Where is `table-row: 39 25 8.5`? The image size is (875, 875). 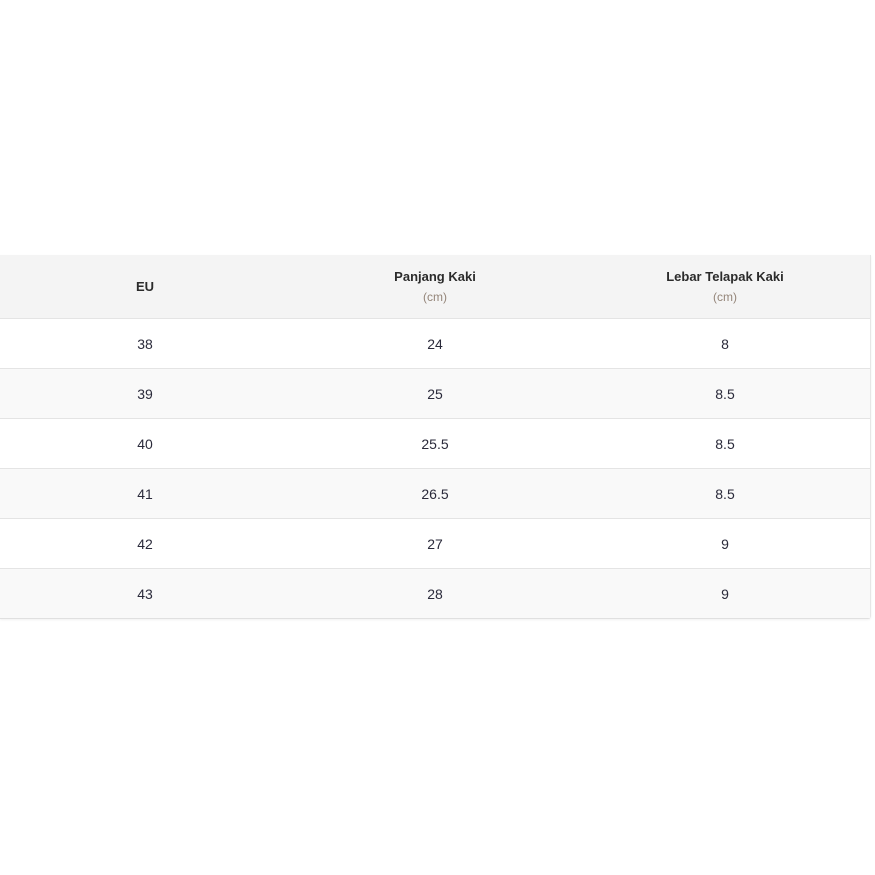
table-row: 39 25 8.5 is located at coordinates (435, 393).